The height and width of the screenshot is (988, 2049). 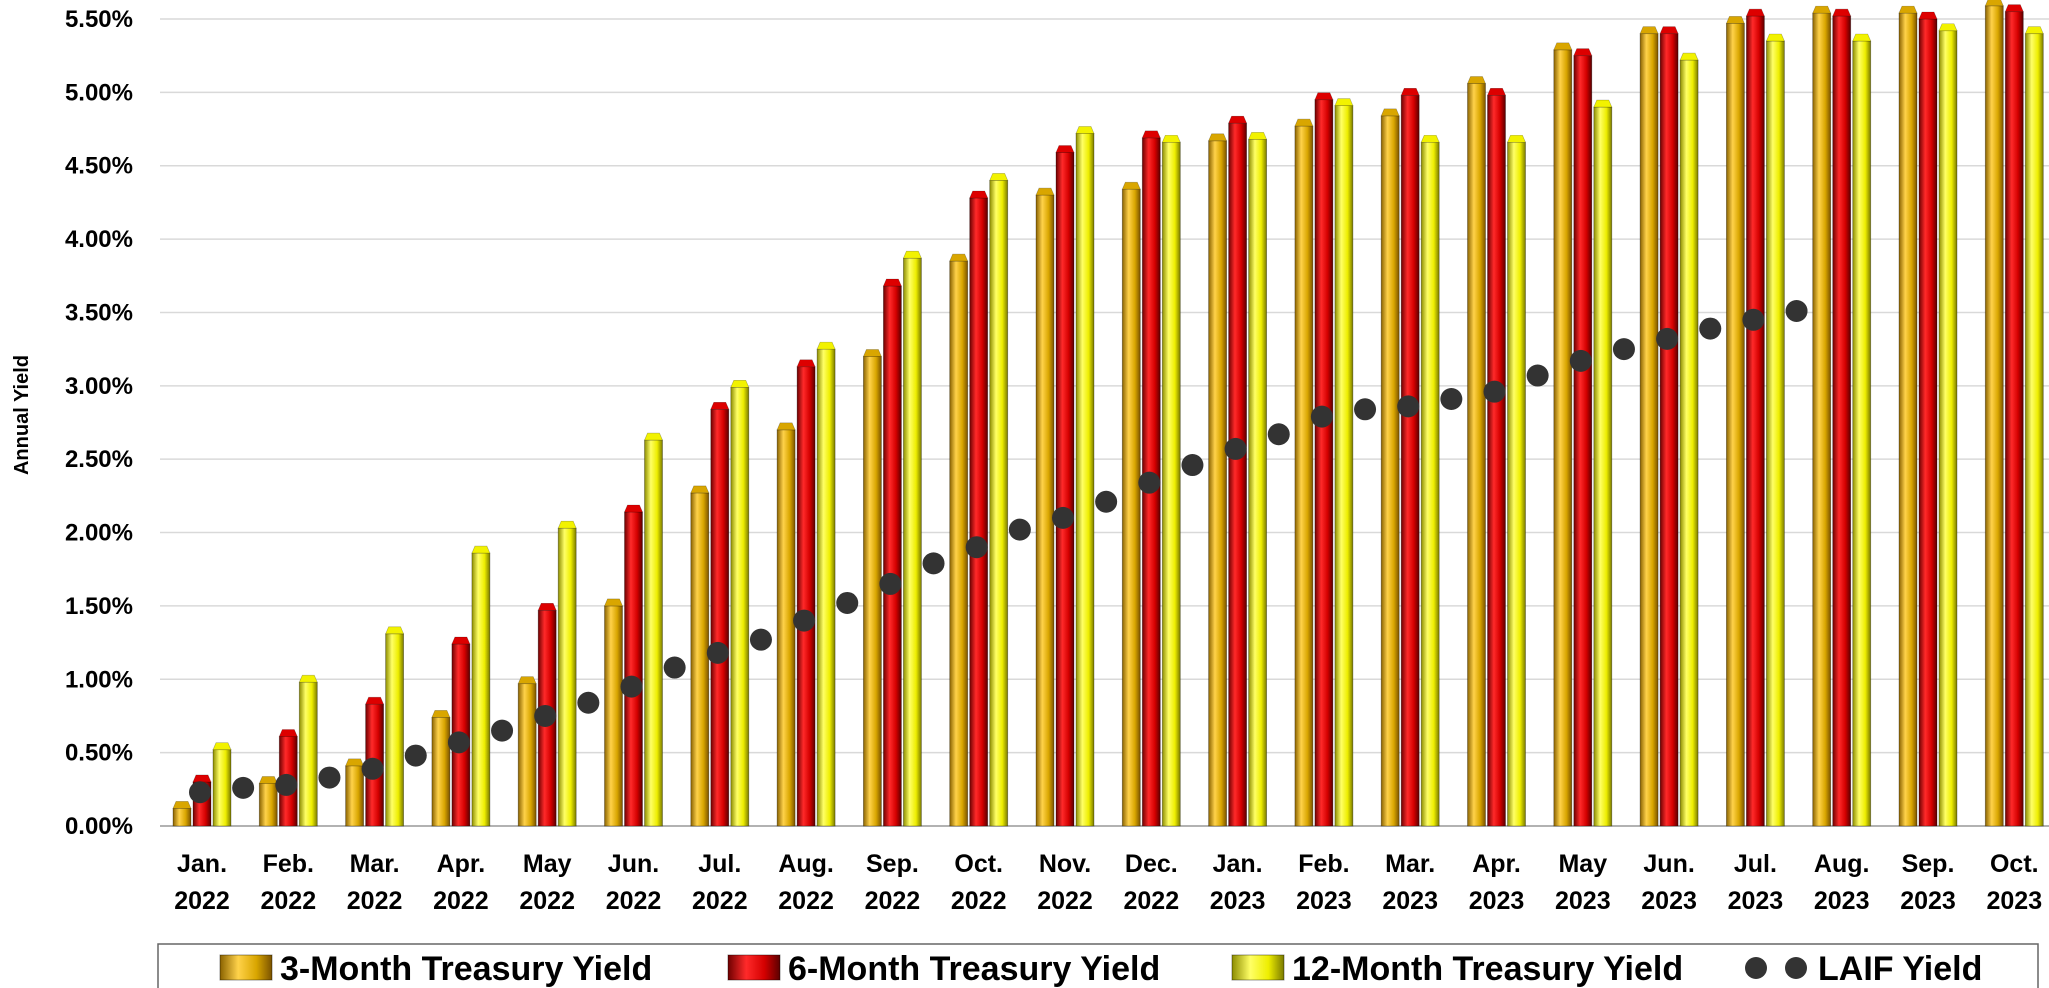 I want to click on legend-label-1: 3-Month Treasury Yield, so click(x=466, y=969).